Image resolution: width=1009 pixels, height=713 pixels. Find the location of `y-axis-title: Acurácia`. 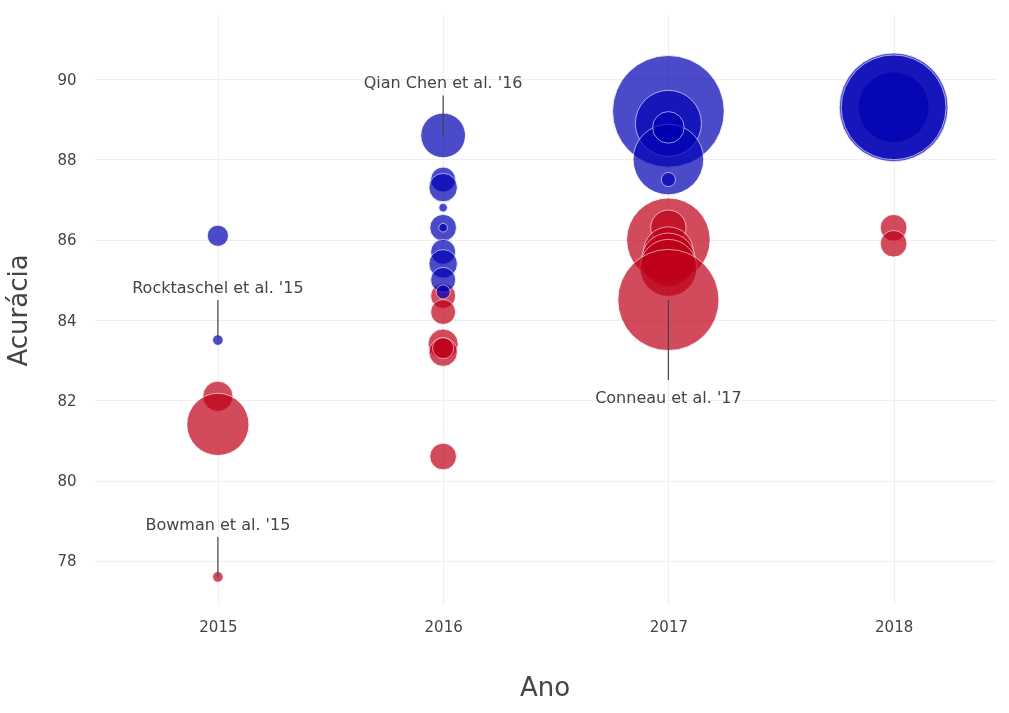

y-axis-title: Acurácia is located at coordinates (18, 310).